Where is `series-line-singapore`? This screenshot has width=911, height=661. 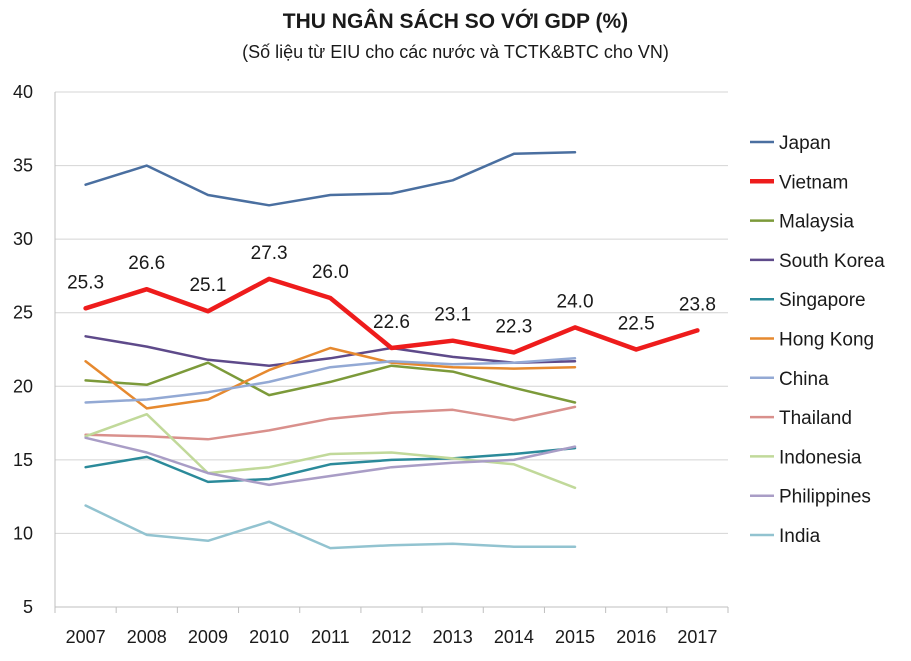 series-line-singapore is located at coordinates (330, 465).